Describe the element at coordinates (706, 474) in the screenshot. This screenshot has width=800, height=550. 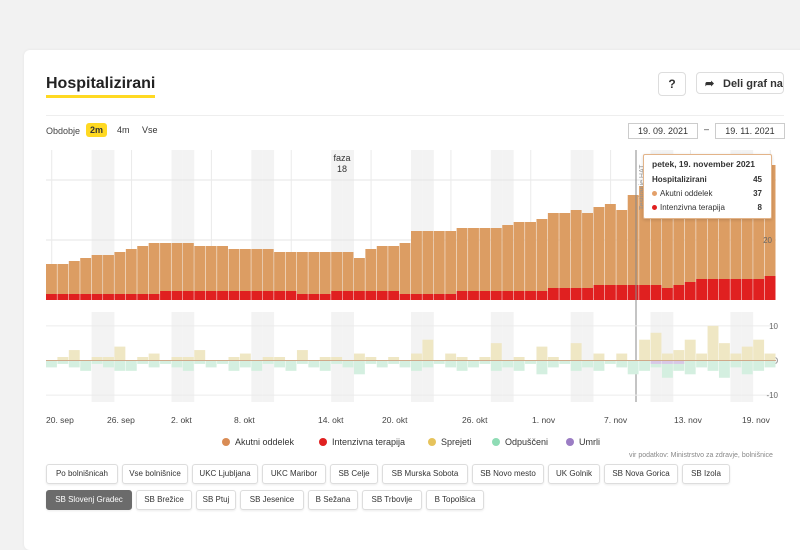
I see `hospital-filter-button: SB Izola` at that location.